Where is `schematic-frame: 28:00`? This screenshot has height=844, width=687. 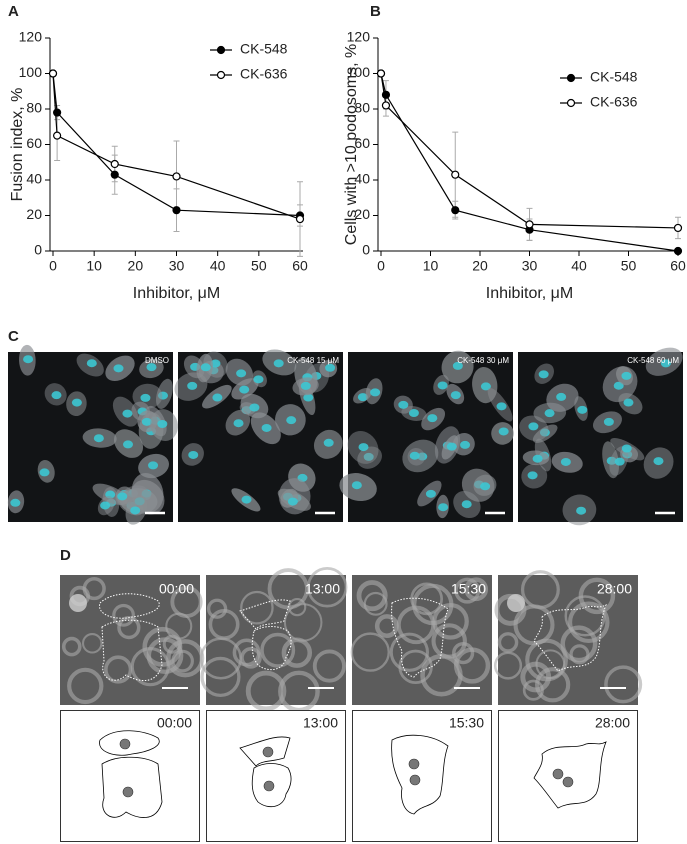 schematic-frame: 28:00 is located at coordinates (568, 776).